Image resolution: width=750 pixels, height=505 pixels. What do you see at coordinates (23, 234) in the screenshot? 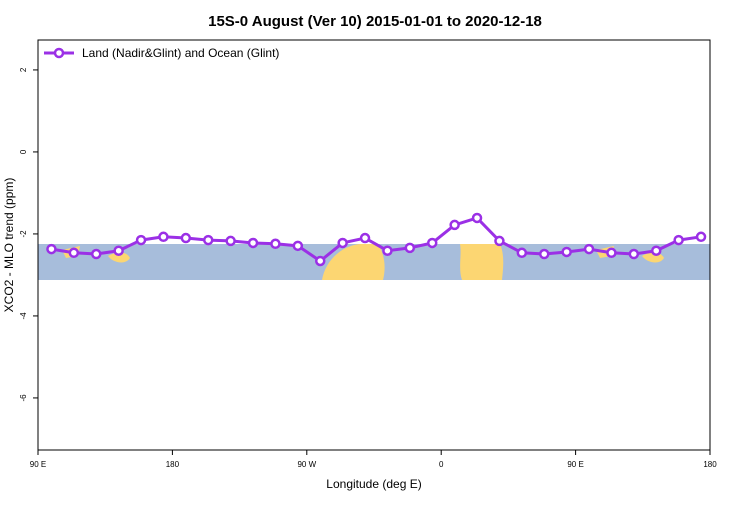
I see `y-tick-label: -2` at bounding box center [23, 234].